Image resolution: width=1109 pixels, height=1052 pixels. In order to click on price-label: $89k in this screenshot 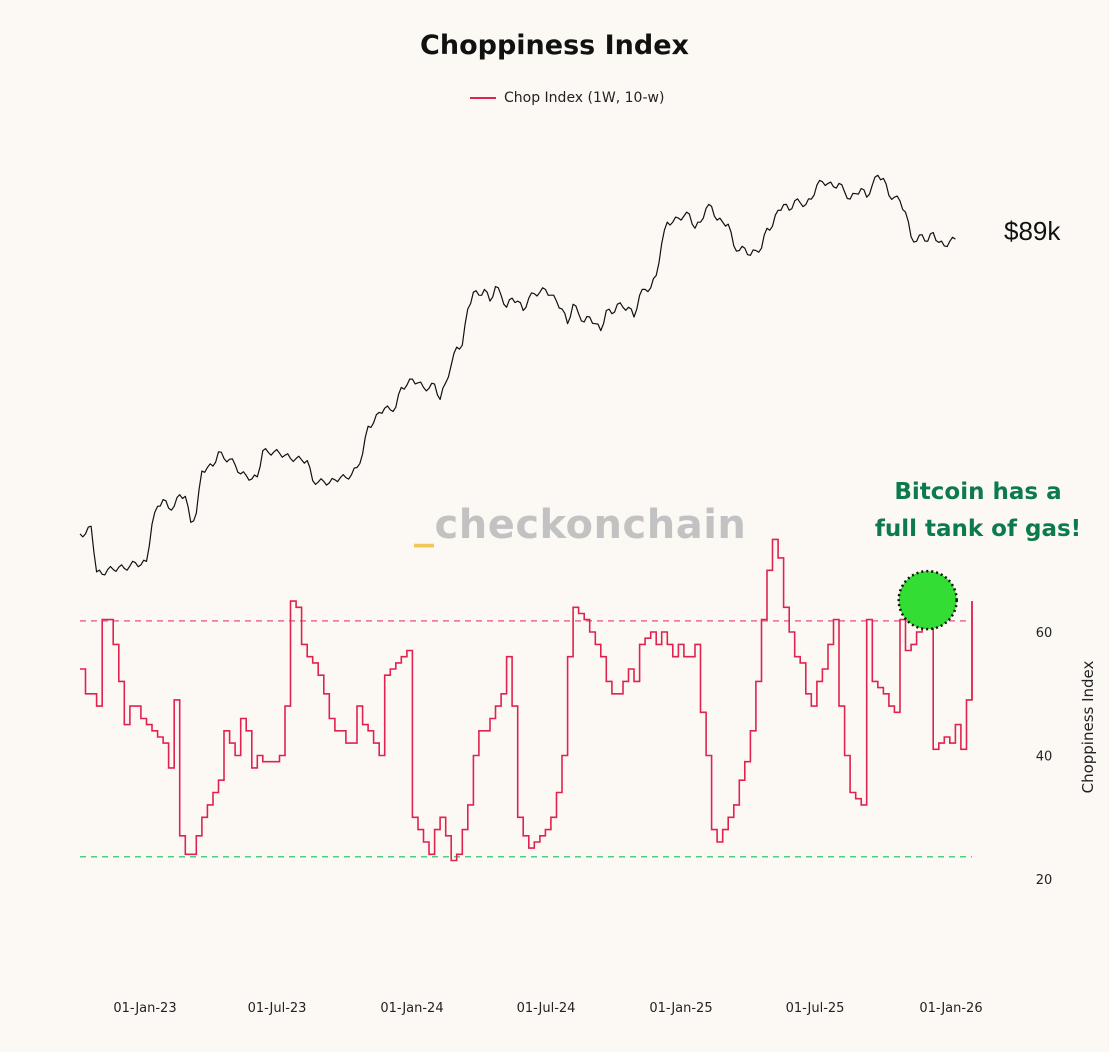, I will do `click(1032, 231)`.